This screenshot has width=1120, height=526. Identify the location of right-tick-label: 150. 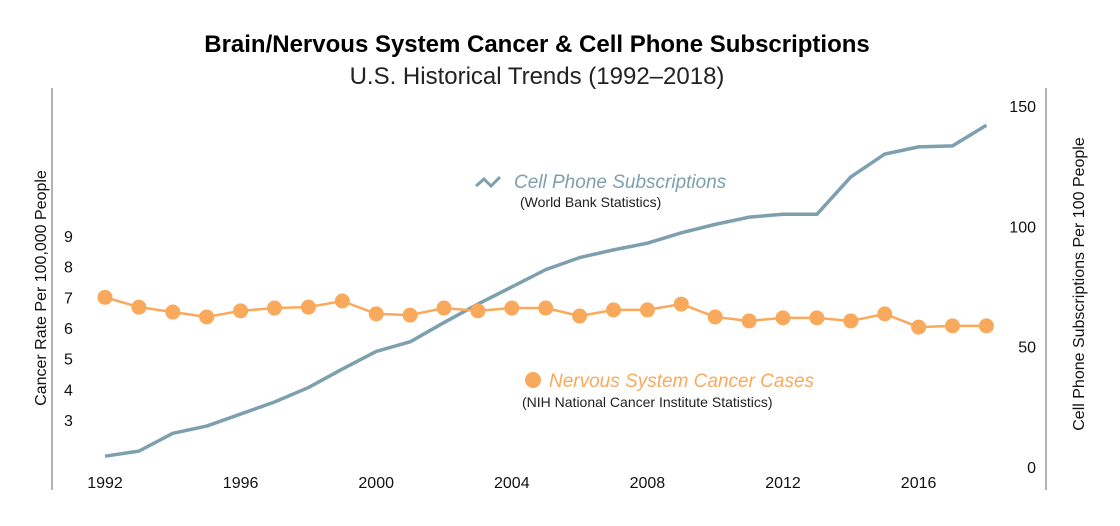
(1022, 107).